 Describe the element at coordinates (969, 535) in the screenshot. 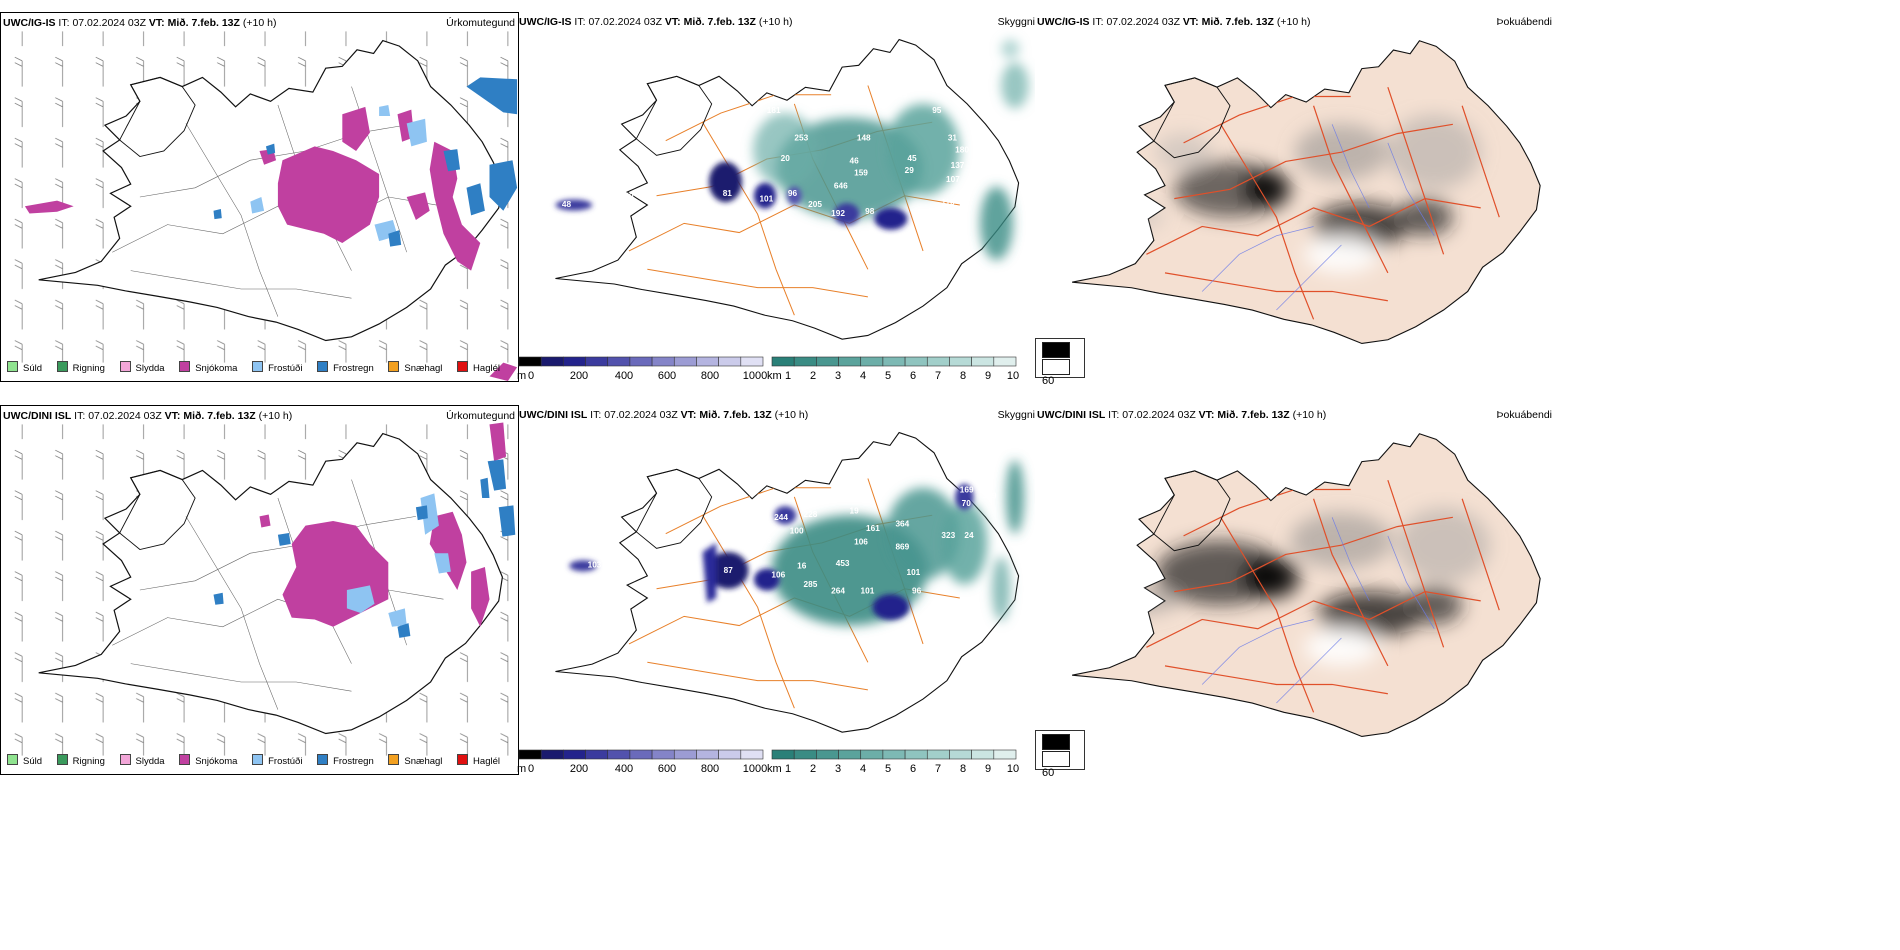

I see `visibility-label: 24` at that location.